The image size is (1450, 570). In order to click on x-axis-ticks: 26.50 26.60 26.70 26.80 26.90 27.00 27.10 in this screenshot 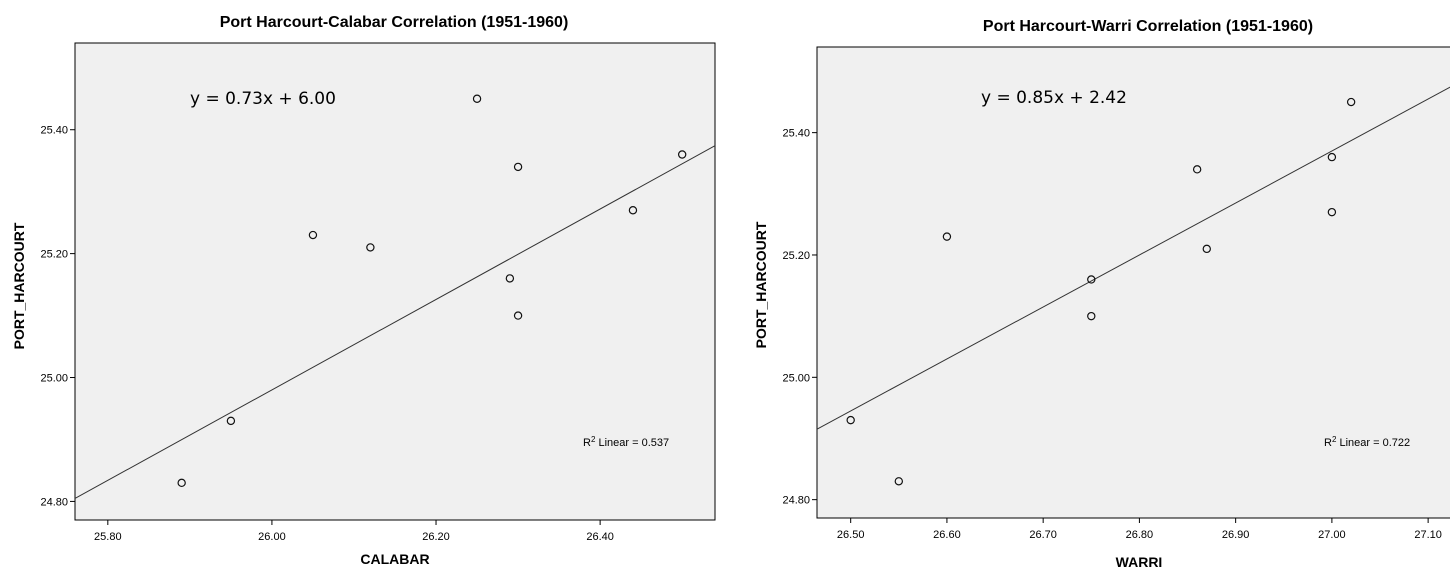, I will do `click(1139, 529)`.